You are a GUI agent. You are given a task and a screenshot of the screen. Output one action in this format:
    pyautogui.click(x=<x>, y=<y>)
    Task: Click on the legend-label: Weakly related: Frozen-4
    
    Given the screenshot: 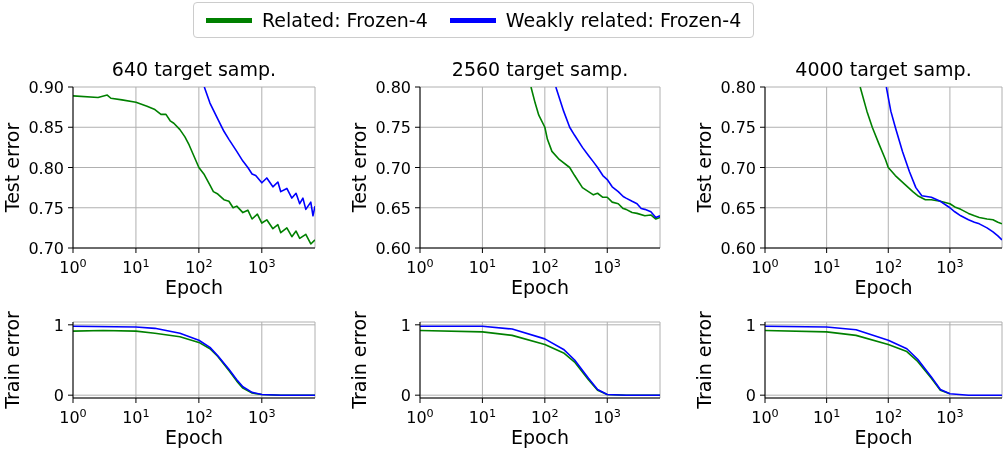 What is the action you would take?
    pyautogui.click(x=623, y=20)
    